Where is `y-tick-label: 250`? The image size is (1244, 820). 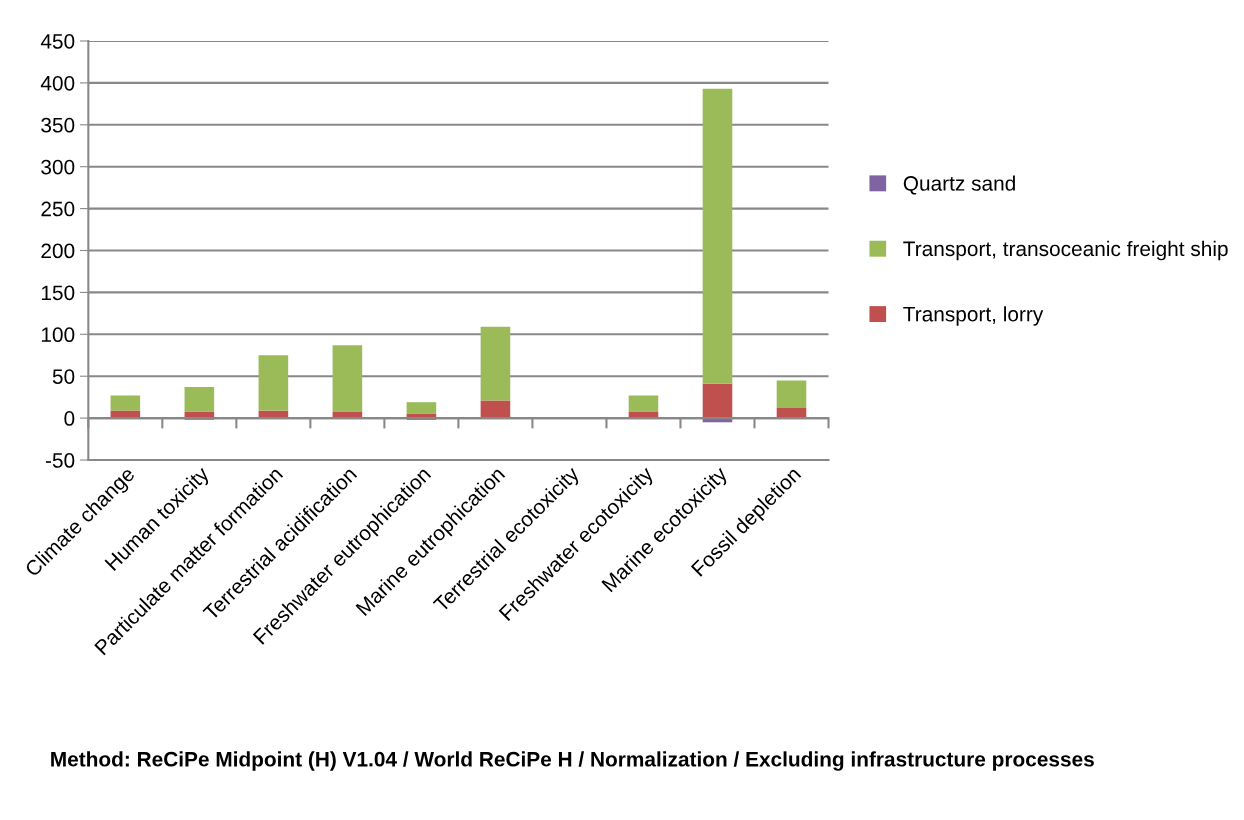 y-tick-label: 250 is located at coordinates (58, 209).